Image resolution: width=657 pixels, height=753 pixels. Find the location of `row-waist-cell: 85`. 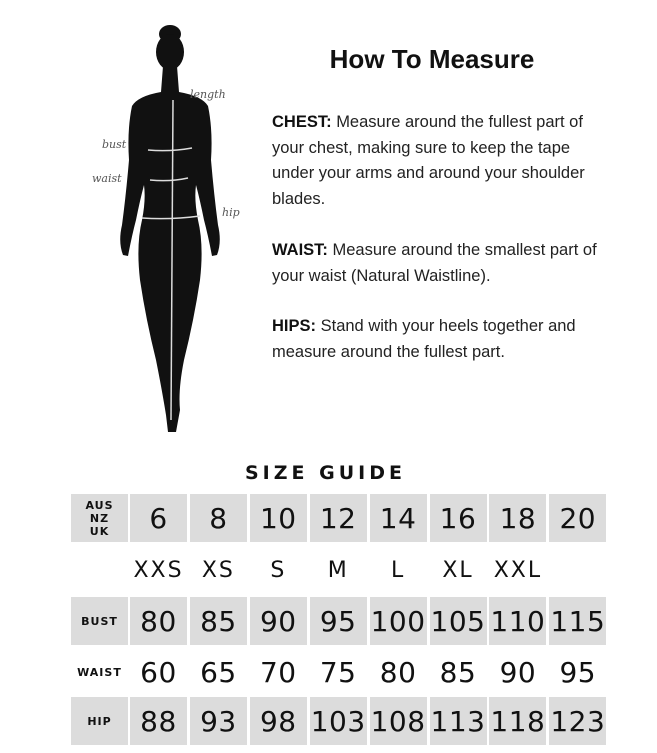

row-waist-cell: 85 is located at coordinates (458, 672).